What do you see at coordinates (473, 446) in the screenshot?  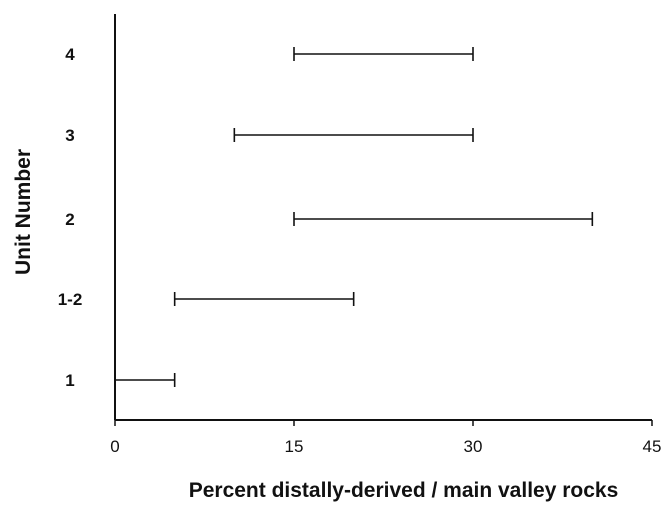 I see `x-tick-label: 30` at bounding box center [473, 446].